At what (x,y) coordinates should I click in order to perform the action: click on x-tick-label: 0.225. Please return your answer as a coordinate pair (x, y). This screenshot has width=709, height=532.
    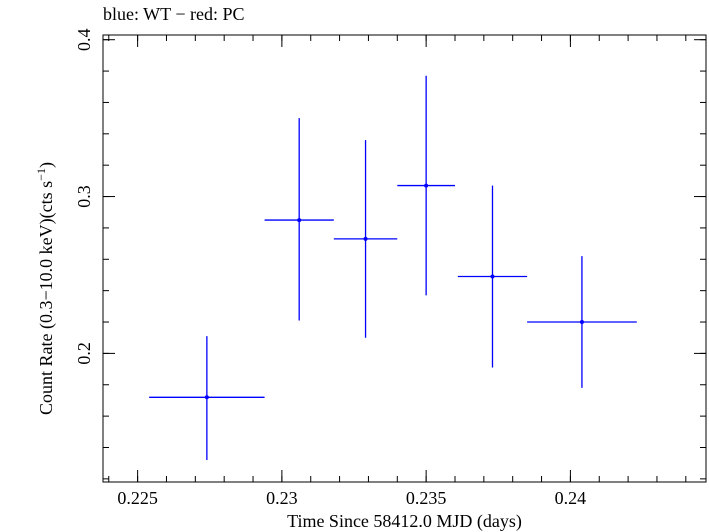
    Looking at the image, I should click on (137, 498).